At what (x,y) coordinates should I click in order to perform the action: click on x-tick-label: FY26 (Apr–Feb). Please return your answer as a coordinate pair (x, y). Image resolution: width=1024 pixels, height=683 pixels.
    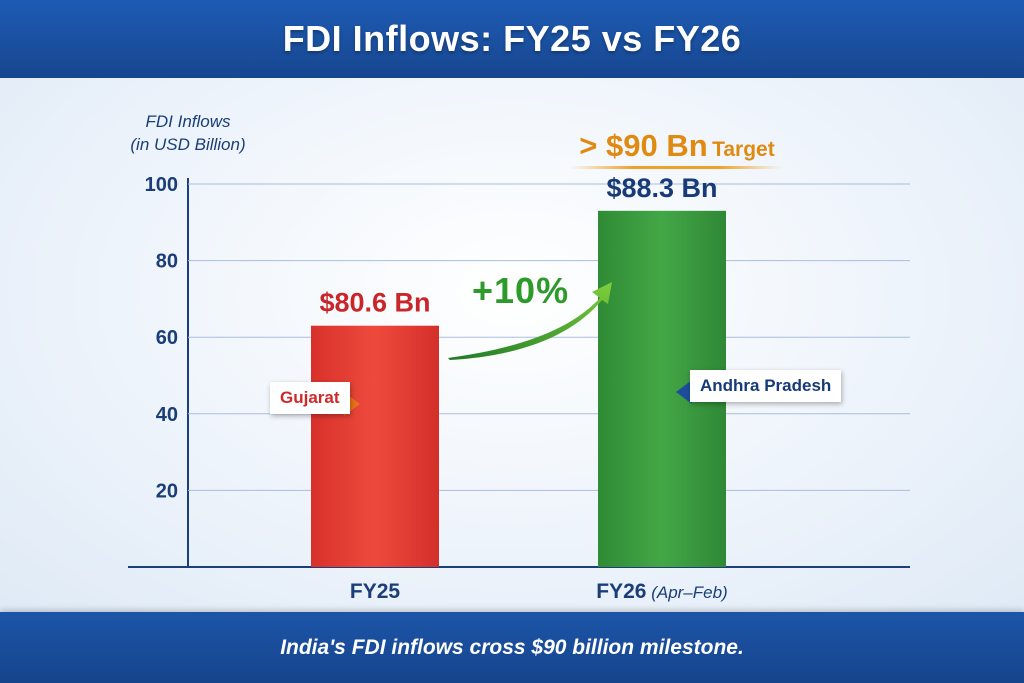
    Looking at the image, I should click on (661, 591).